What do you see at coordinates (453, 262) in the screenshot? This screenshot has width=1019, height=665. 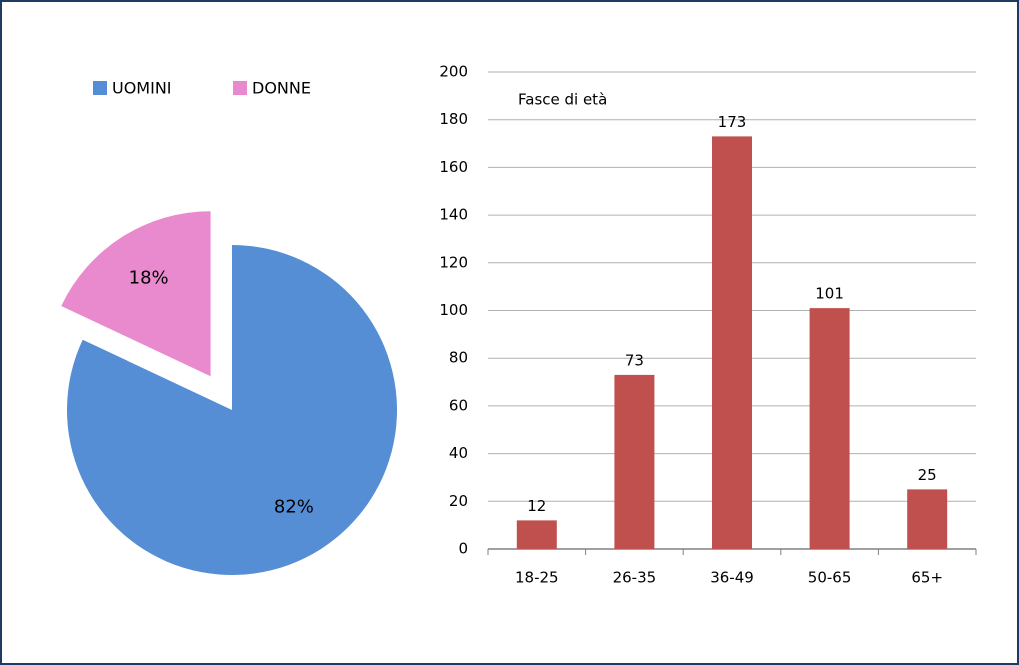 I see `y-tick-label: 120` at bounding box center [453, 262].